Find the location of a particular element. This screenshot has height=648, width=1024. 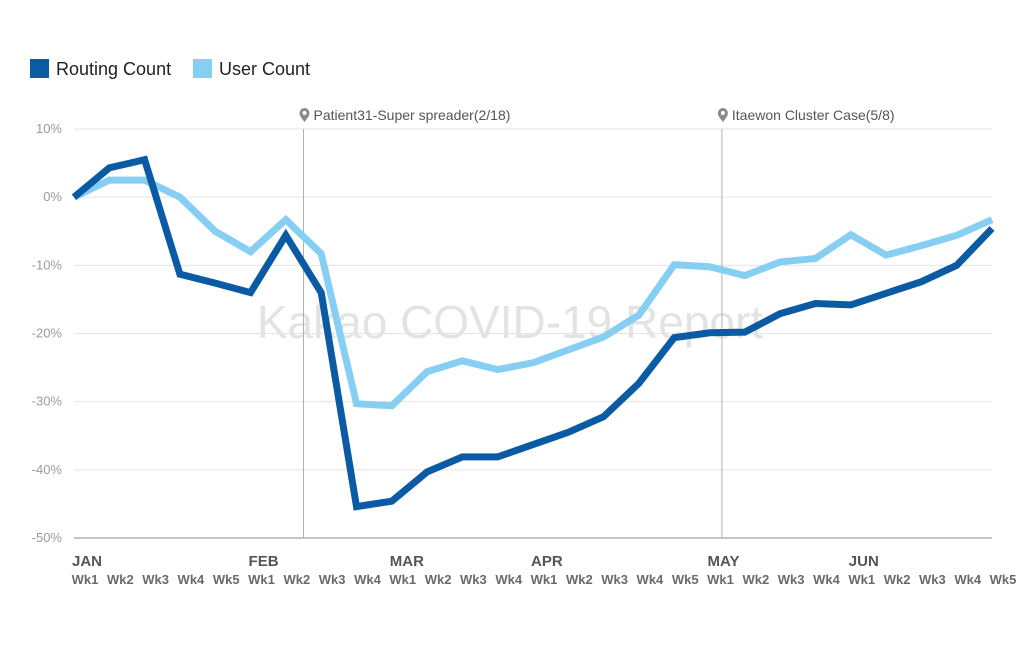

y-tick-label: -40% is located at coordinates (47, 469).